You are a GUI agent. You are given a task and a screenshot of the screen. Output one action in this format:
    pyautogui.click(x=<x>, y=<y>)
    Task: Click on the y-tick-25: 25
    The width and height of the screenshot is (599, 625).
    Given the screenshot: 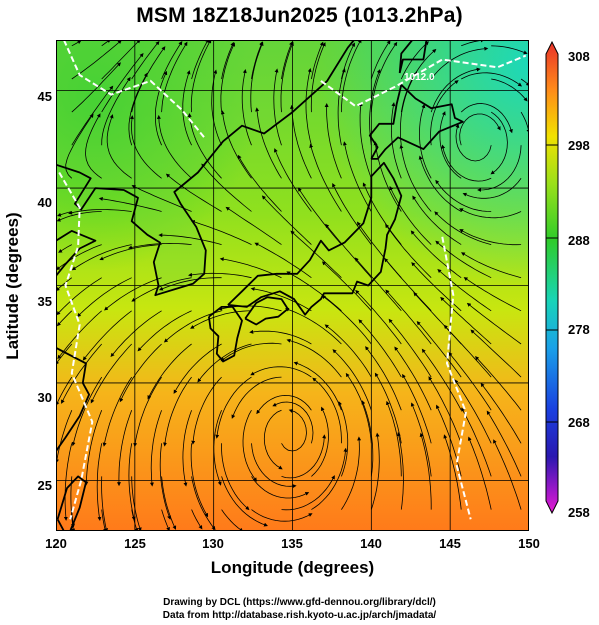 What is the action you would take?
    pyautogui.click(x=44, y=485)
    